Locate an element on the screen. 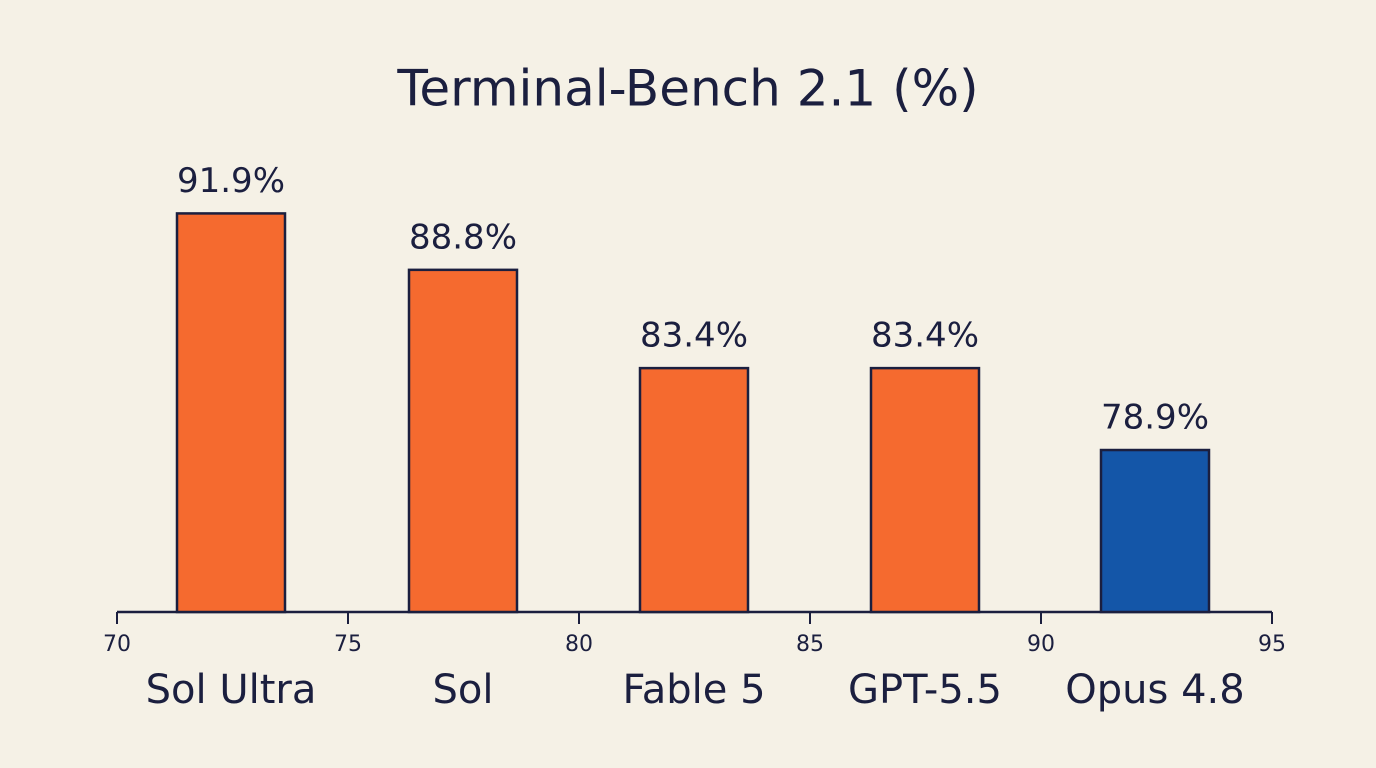  x-tick-label: 80 is located at coordinates (579, 644).